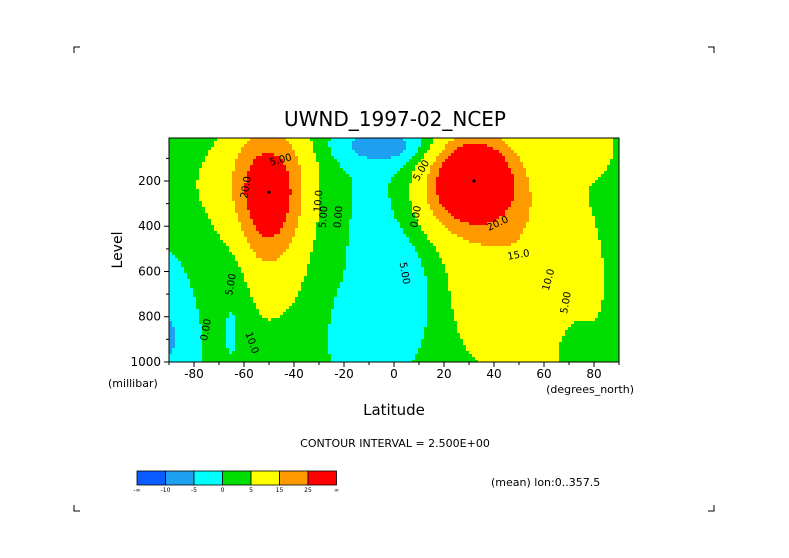 This screenshot has height=558, width=789. What do you see at coordinates (540, 176) in the screenshot?
I see `field-cell-1923` at bounding box center [540, 176].